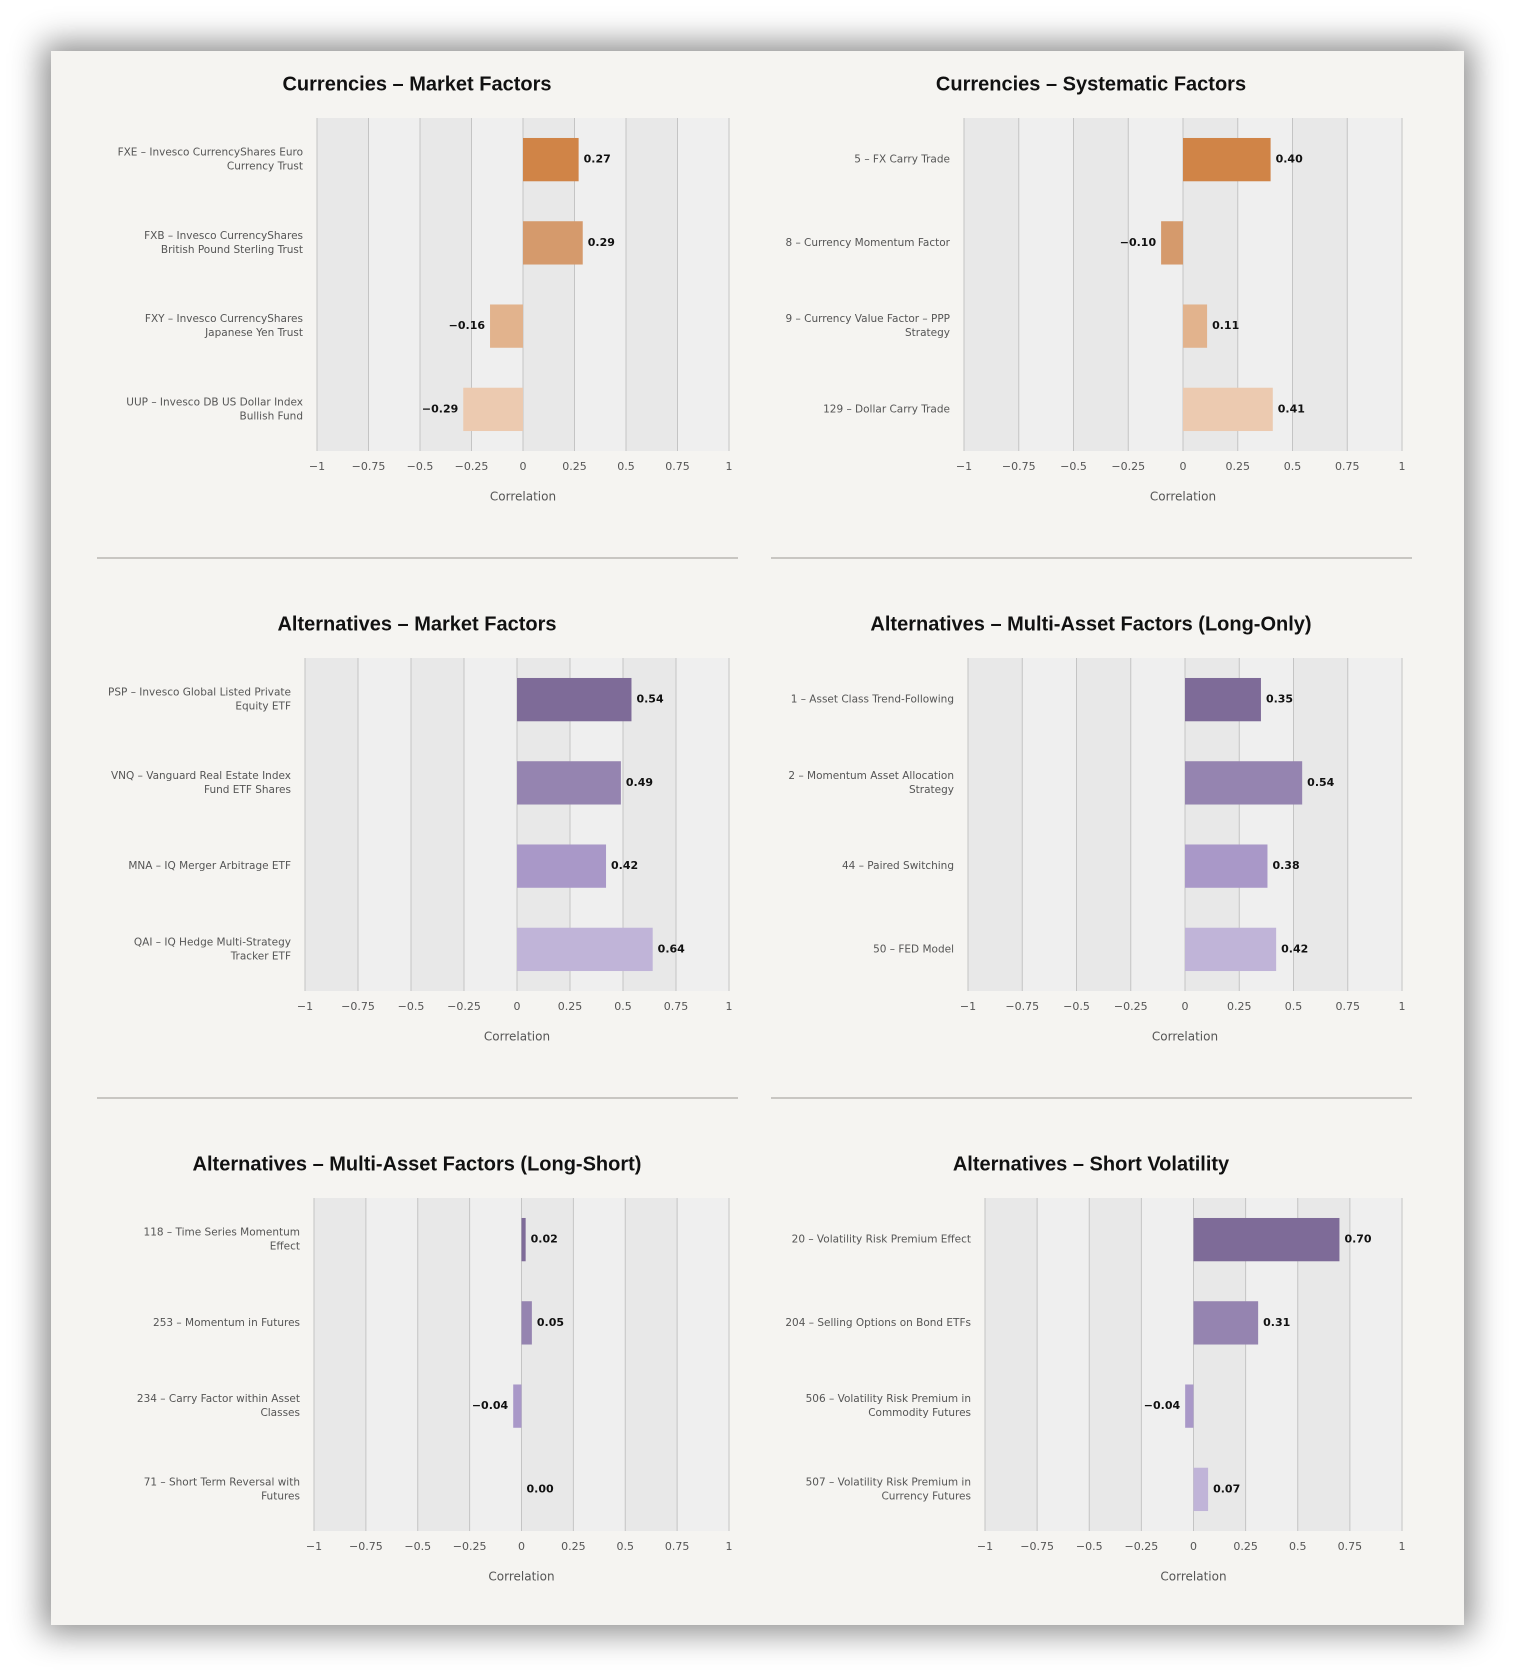  What do you see at coordinates (872, 700) in the screenshot?
I see `category-label: 1 – Asset Class Trend-Following` at bounding box center [872, 700].